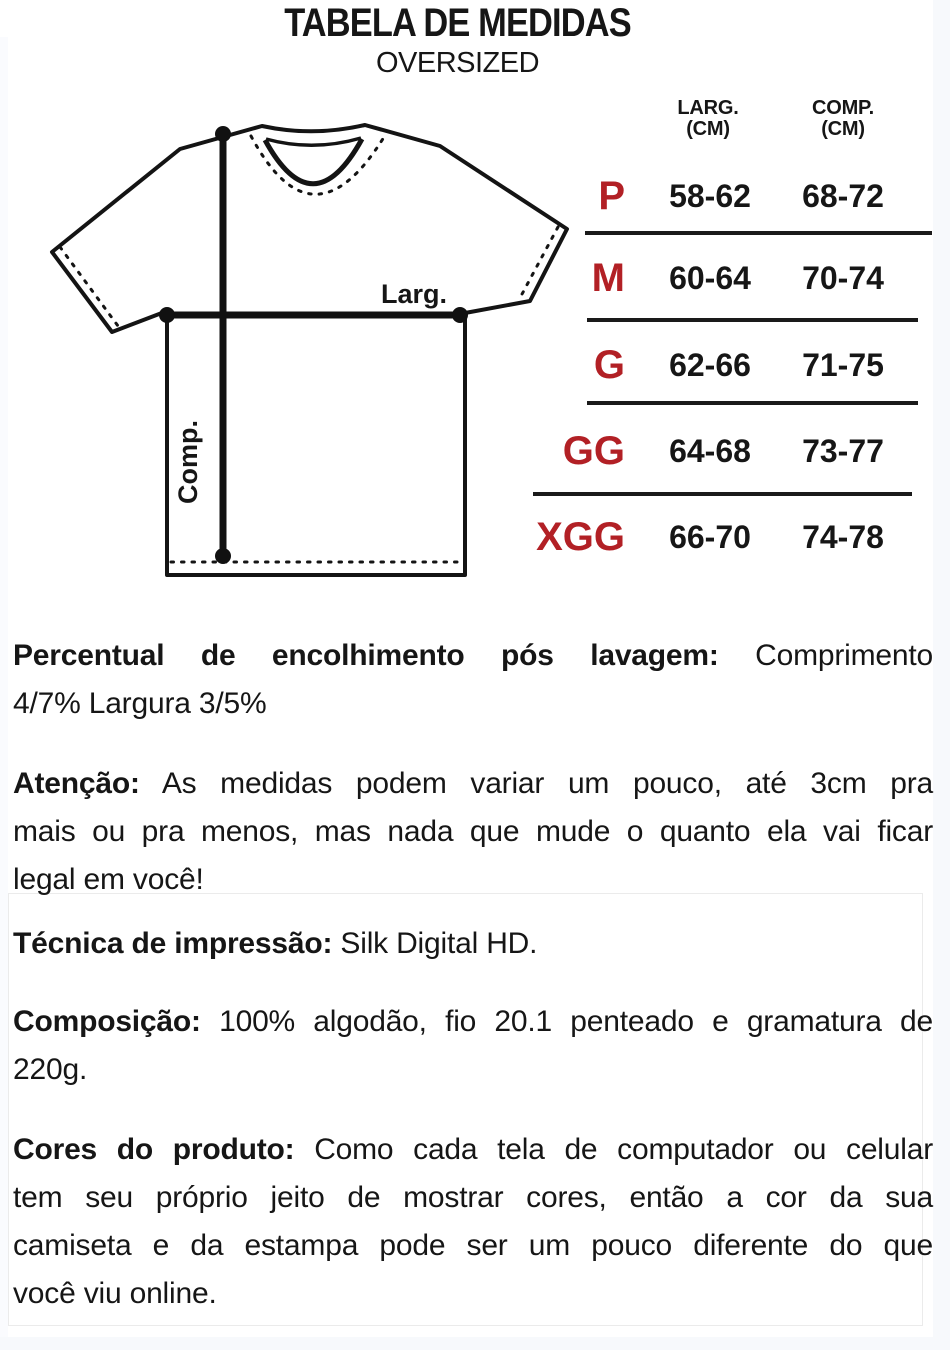  What do you see at coordinates (107, 1021) in the screenshot?
I see `note-lead: Composição:` at bounding box center [107, 1021].